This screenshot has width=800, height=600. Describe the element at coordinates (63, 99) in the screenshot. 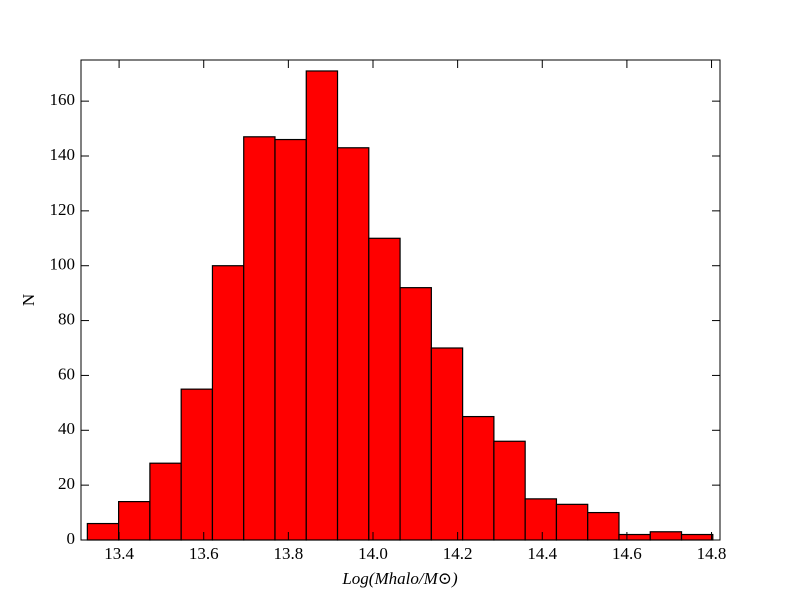

I see `y-tick-label: 160` at that location.